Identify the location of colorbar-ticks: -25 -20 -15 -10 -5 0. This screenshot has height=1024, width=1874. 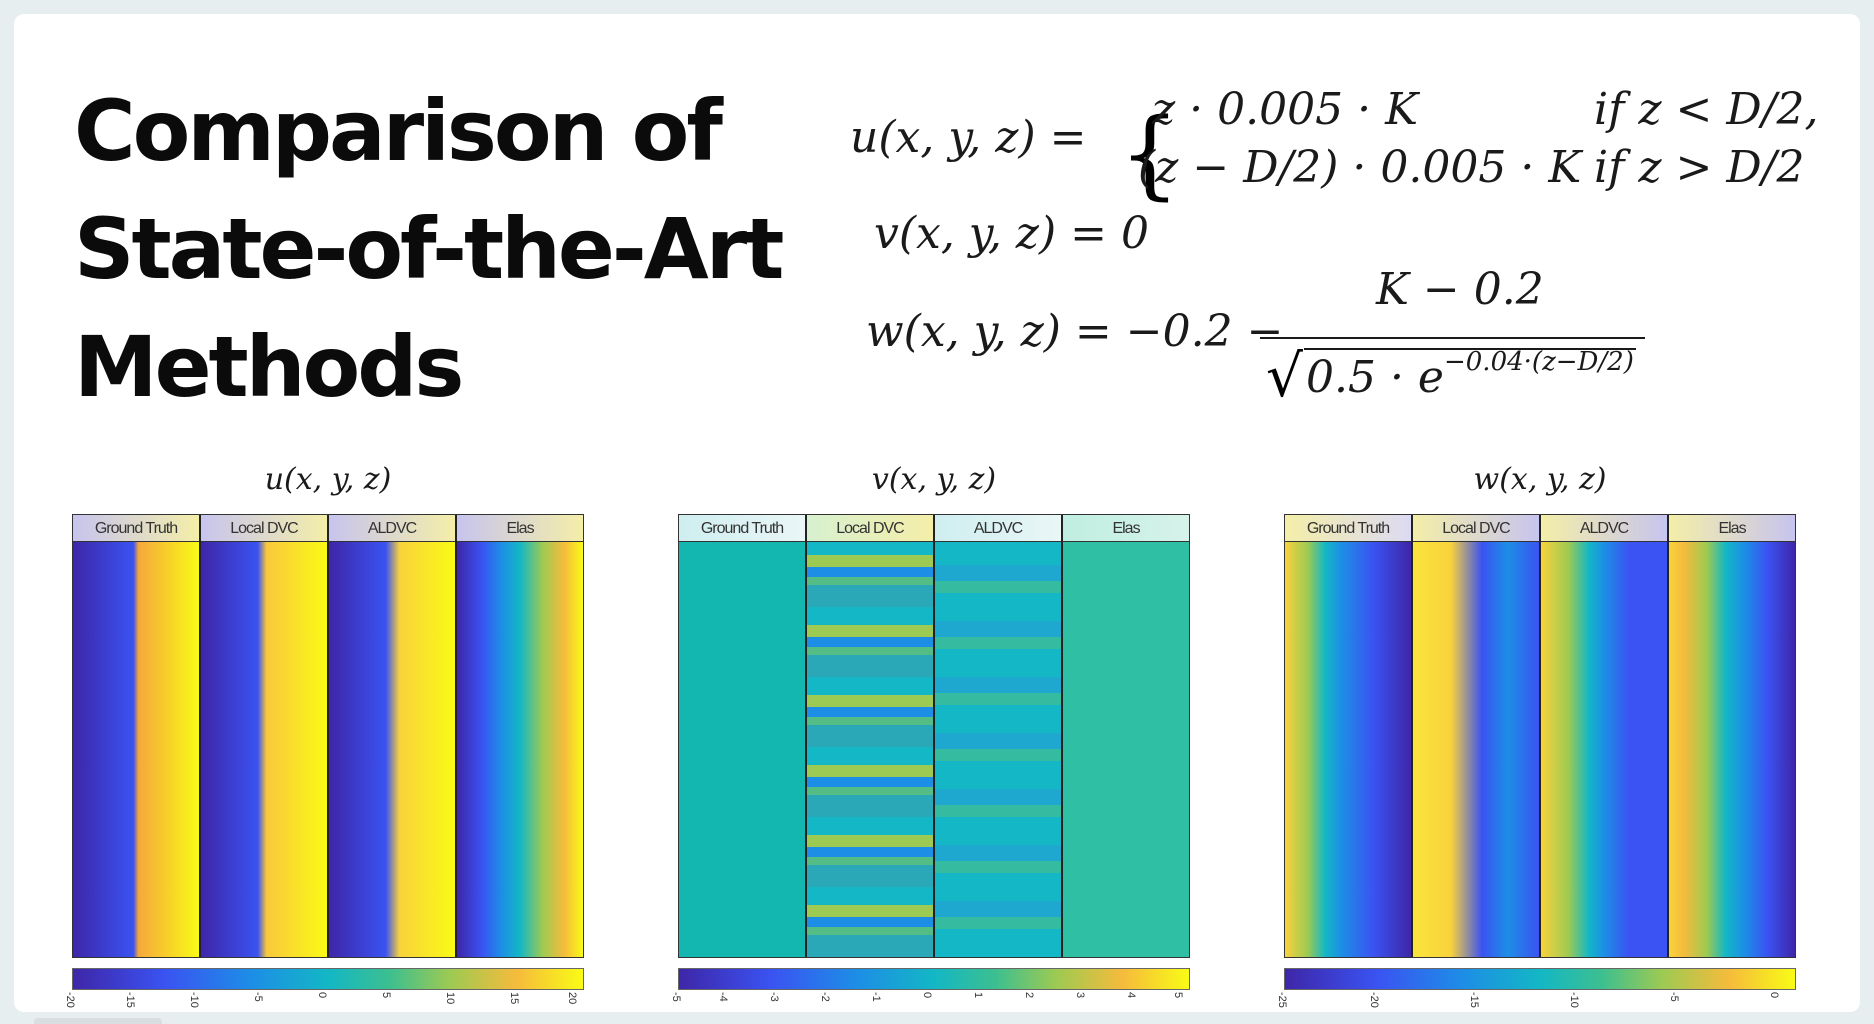
(1536, 1002).